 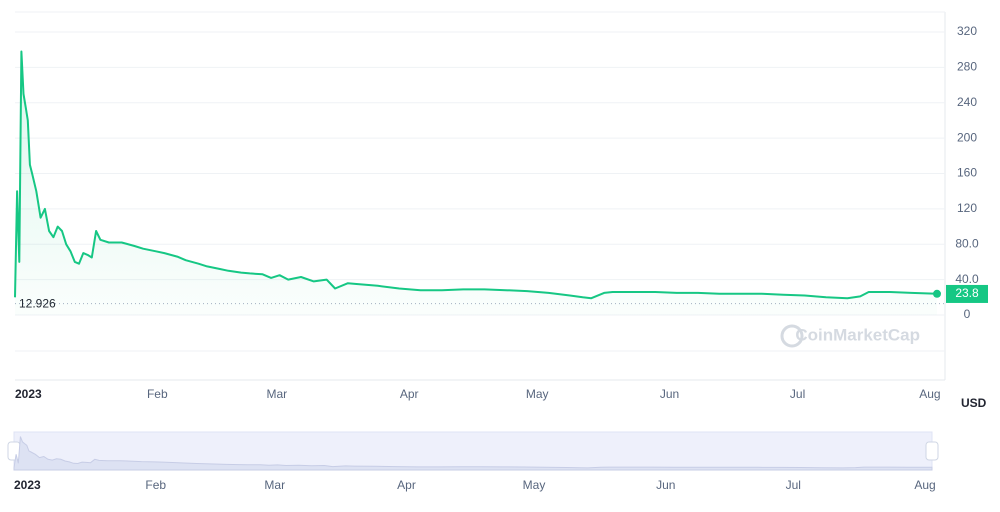 I want to click on y-tick-label: 240, so click(x=967, y=102).